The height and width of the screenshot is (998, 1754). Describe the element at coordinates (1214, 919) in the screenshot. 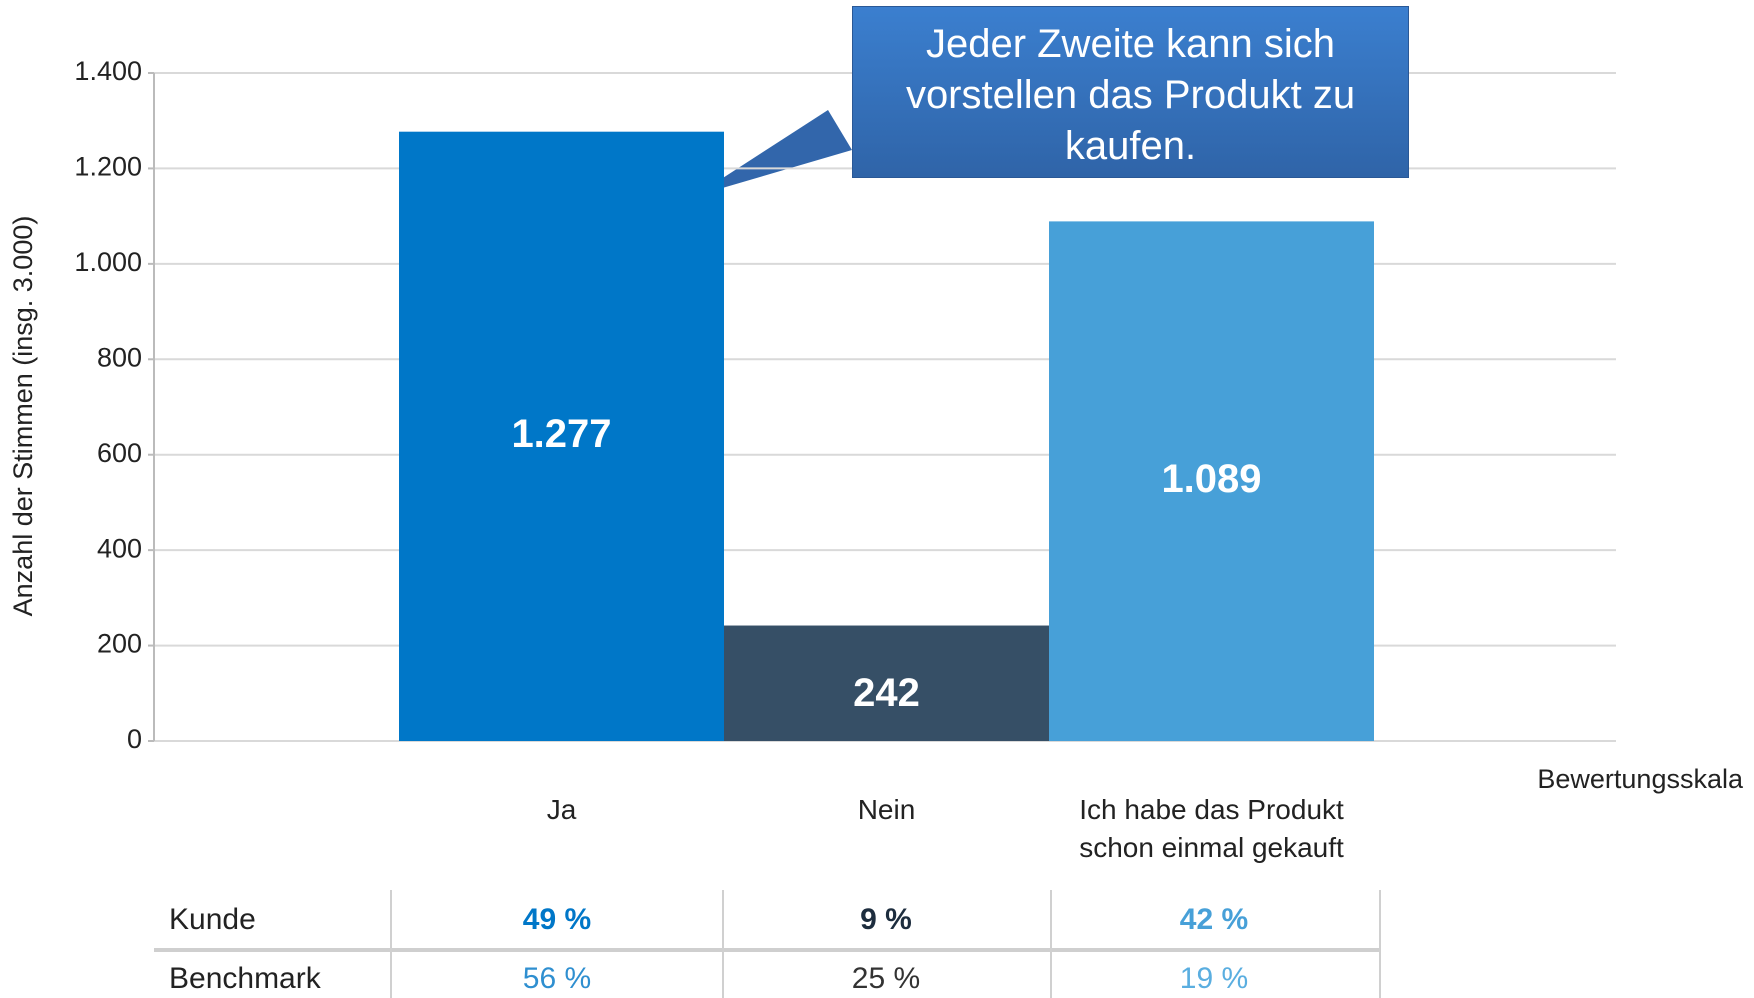

I see `table-cell: 42 %` at that location.